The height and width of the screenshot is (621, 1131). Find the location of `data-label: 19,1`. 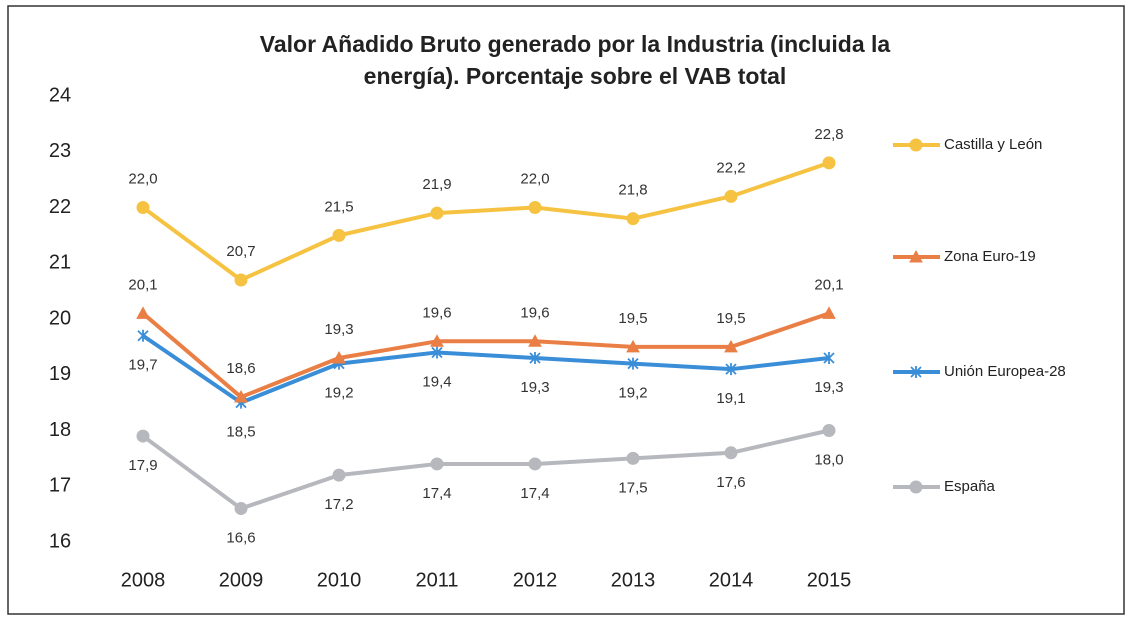

data-label: 19,1 is located at coordinates (730, 398).